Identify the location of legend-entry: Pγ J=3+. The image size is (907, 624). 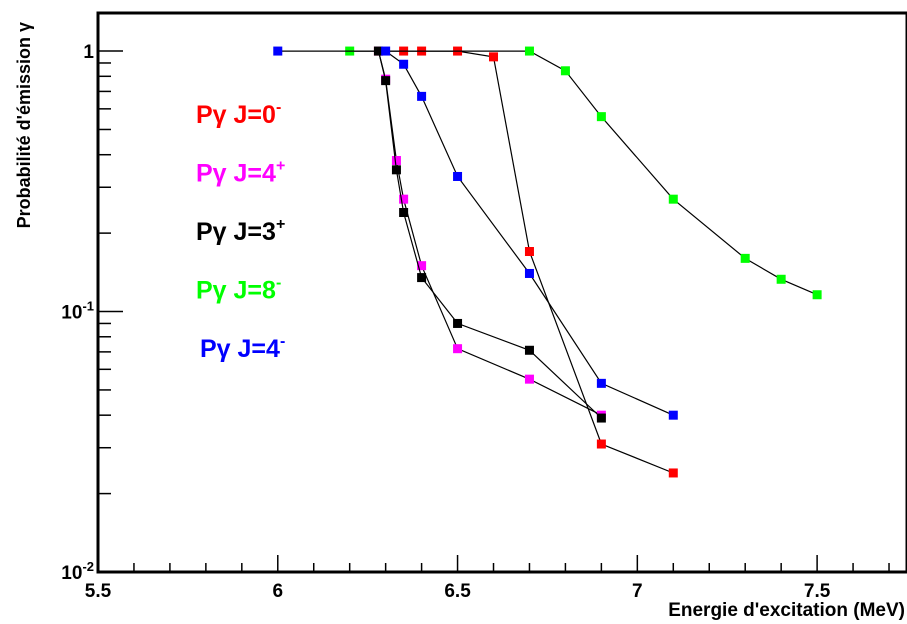
(240, 231).